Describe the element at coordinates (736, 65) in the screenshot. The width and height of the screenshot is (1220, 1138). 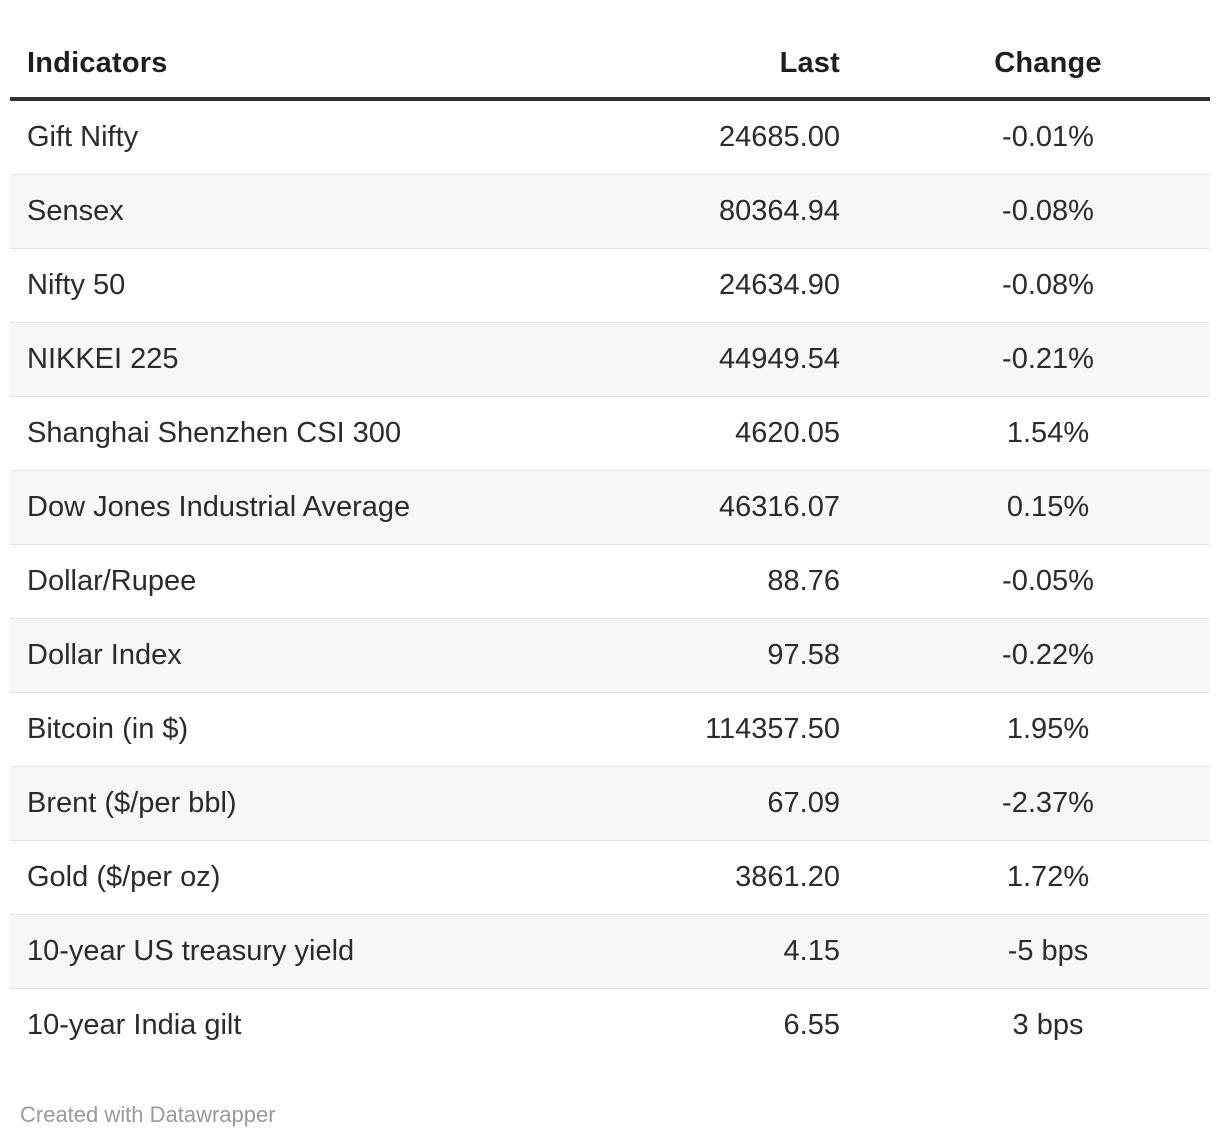
I see `column-header-last: Last` at that location.